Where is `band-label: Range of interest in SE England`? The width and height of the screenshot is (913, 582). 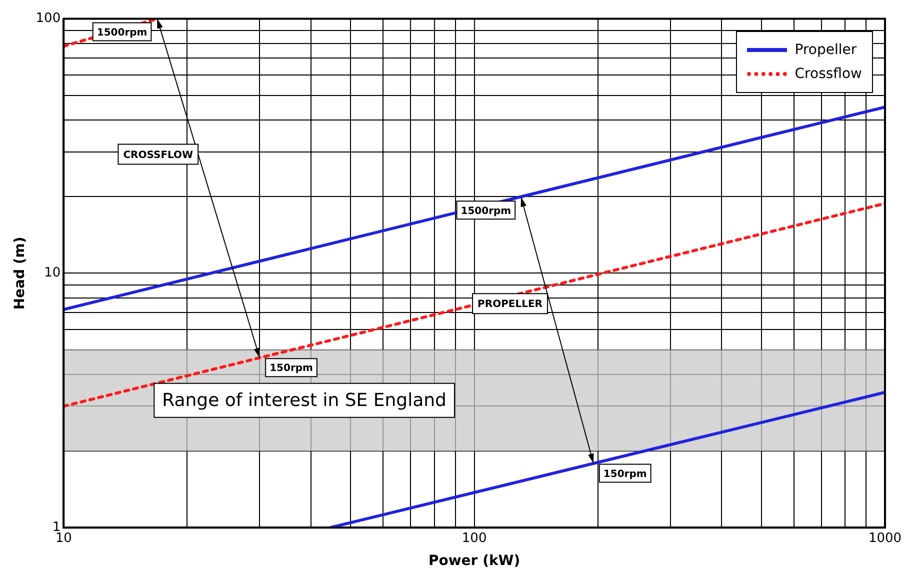
band-label: Range of interest in SE England is located at coordinates (304, 401).